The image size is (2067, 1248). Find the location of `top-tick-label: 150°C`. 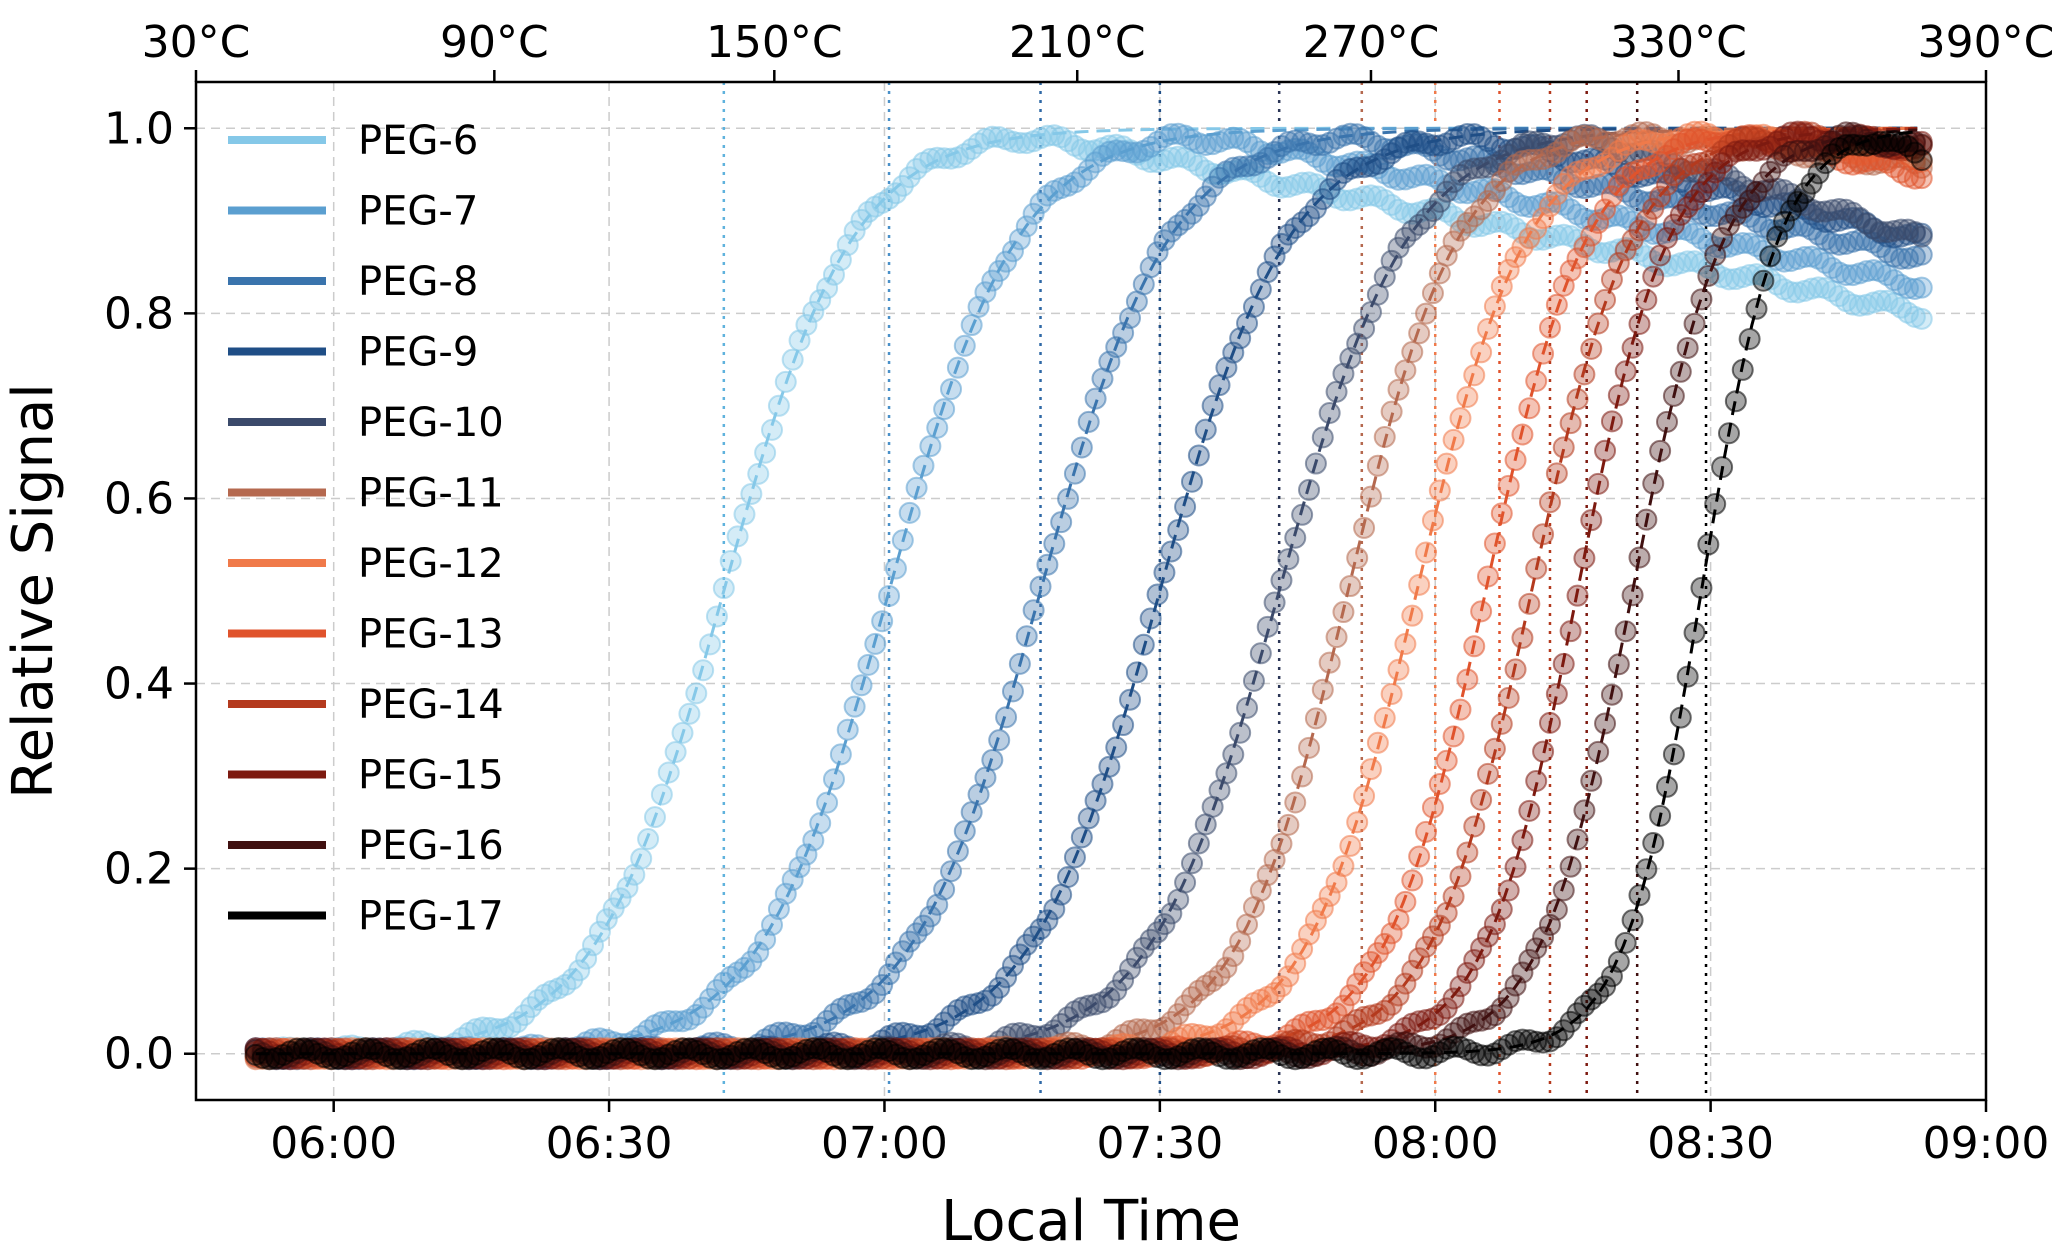

top-tick-label: 150°C is located at coordinates (774, 42).